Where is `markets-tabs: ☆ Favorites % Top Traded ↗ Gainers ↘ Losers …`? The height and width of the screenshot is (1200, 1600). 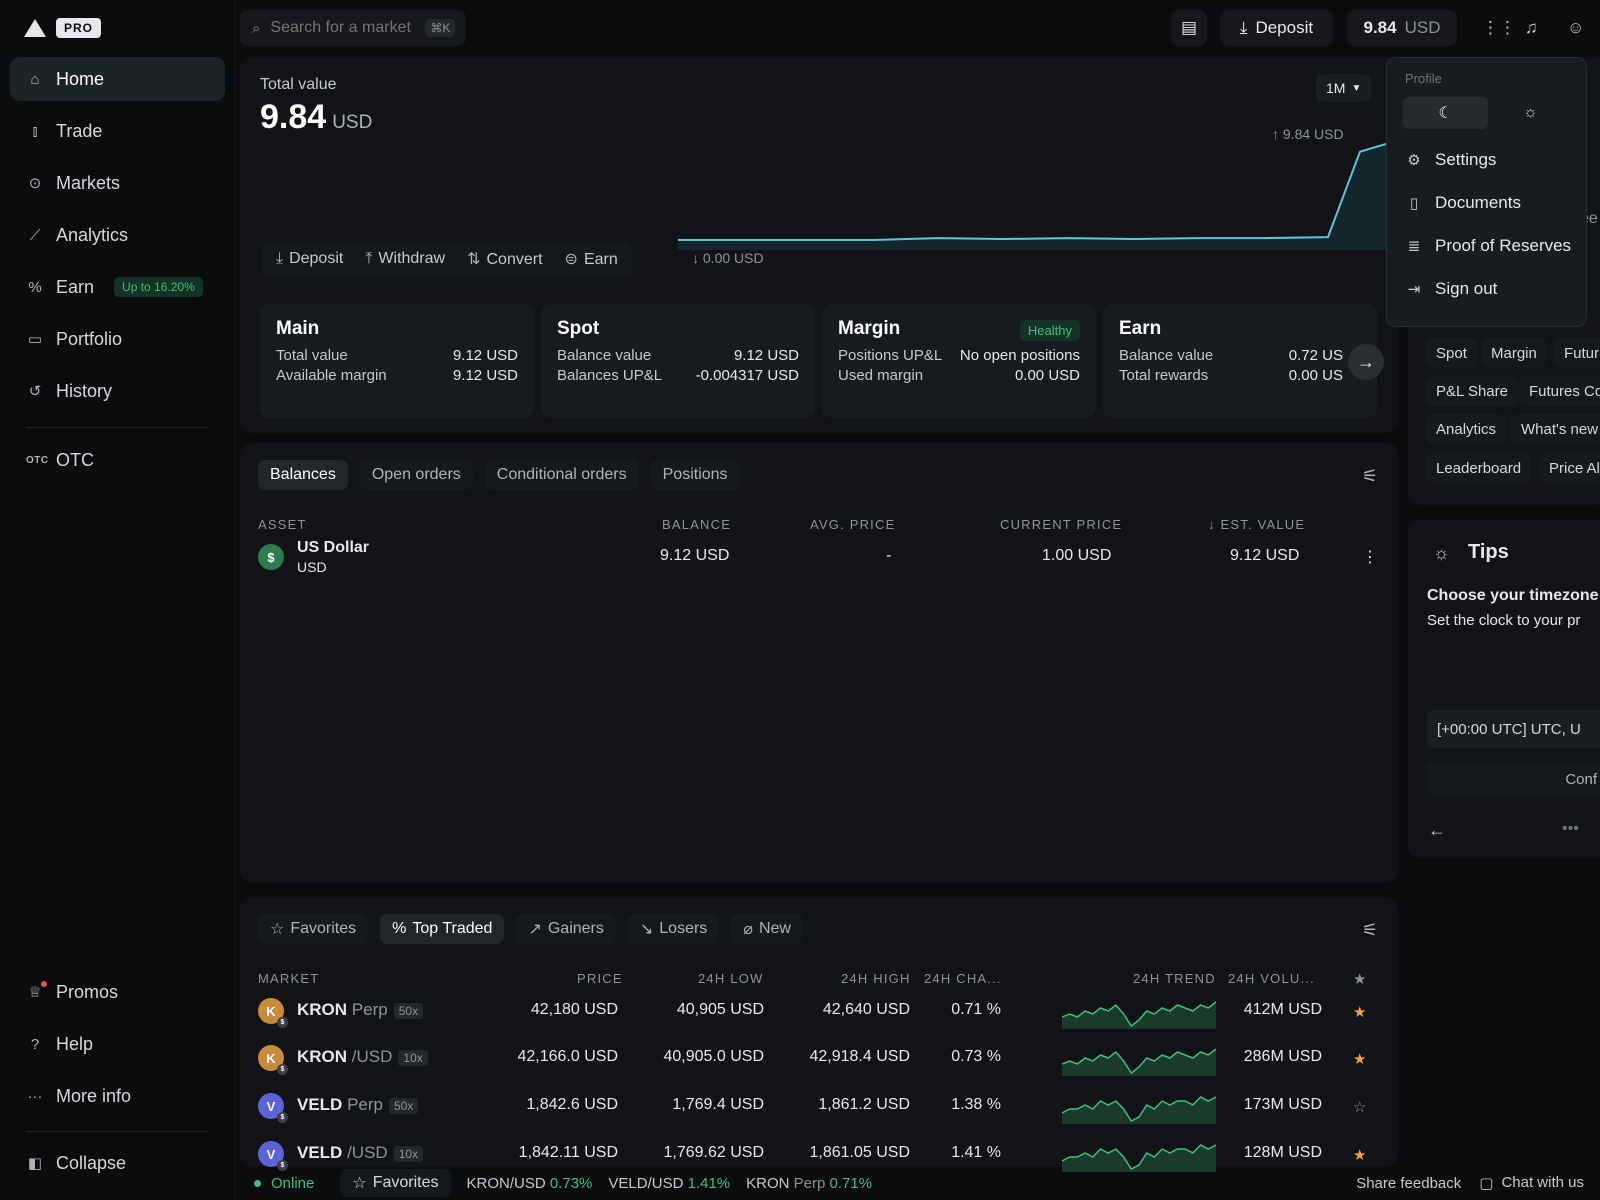 markets-tabs: ☆ Favorites % Top Traded ↗ Gainers ↘ Losers … is located at coordinates (530, 929).